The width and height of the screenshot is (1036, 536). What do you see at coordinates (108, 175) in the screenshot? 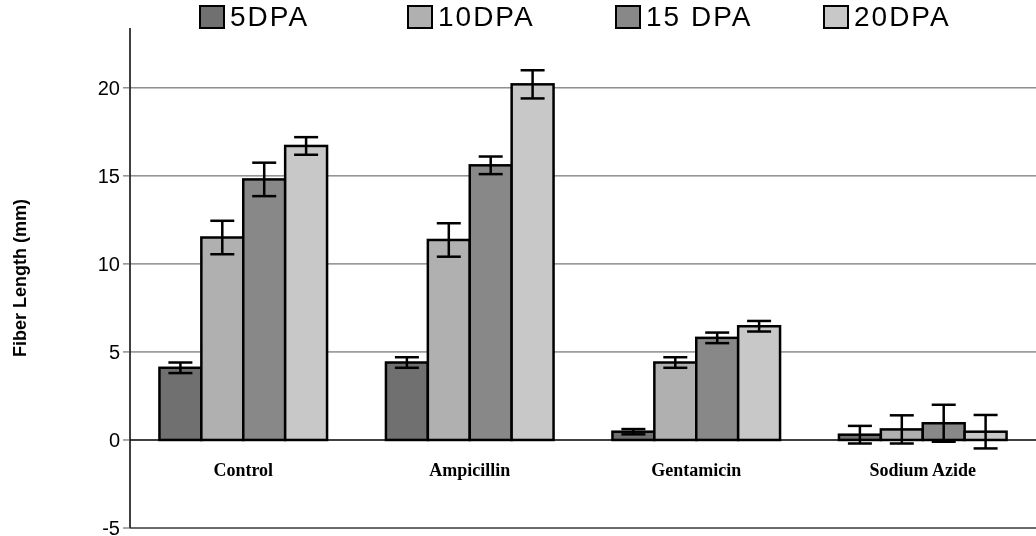
I see `y-tick-label: 15` at bounding box center [108, 175].